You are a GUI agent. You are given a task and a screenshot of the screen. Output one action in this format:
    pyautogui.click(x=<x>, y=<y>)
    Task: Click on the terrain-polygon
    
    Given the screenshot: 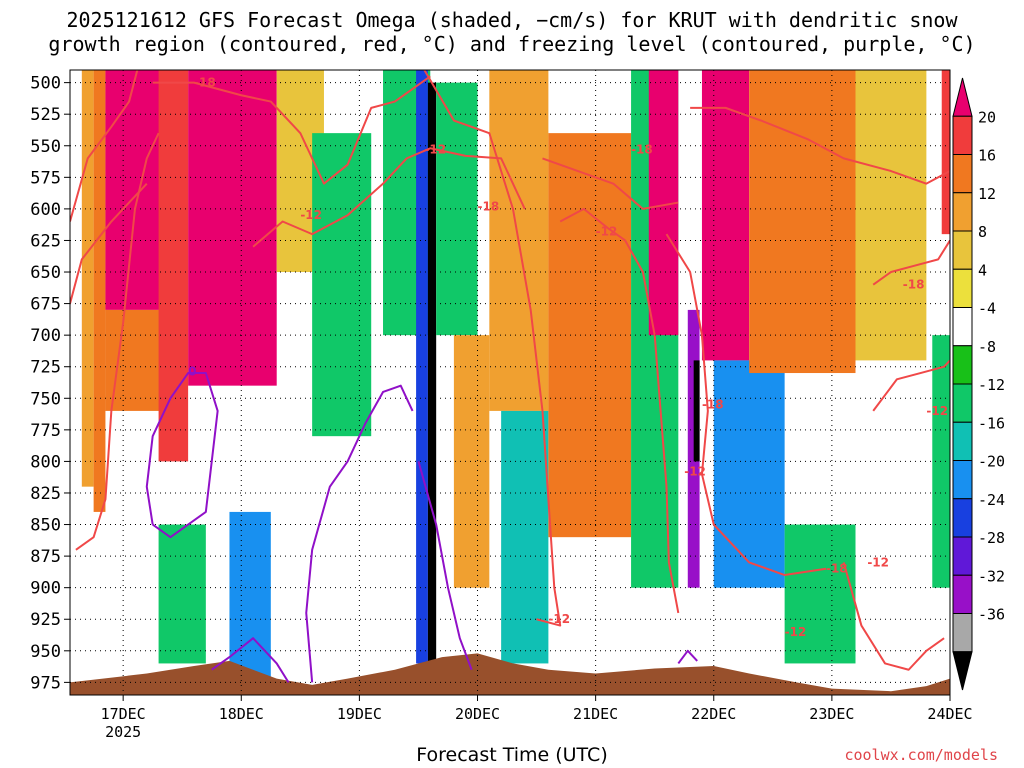 What is the action you would take?
    pyautogui.click(x=510, y=674)
    